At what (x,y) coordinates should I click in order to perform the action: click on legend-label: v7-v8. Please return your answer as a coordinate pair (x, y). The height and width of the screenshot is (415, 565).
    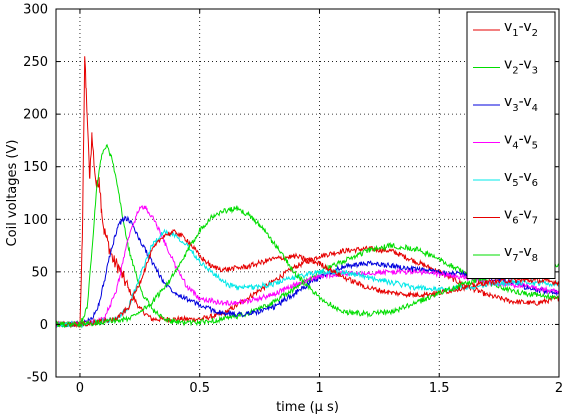
    Looking at the image, I should click on (521, 254).